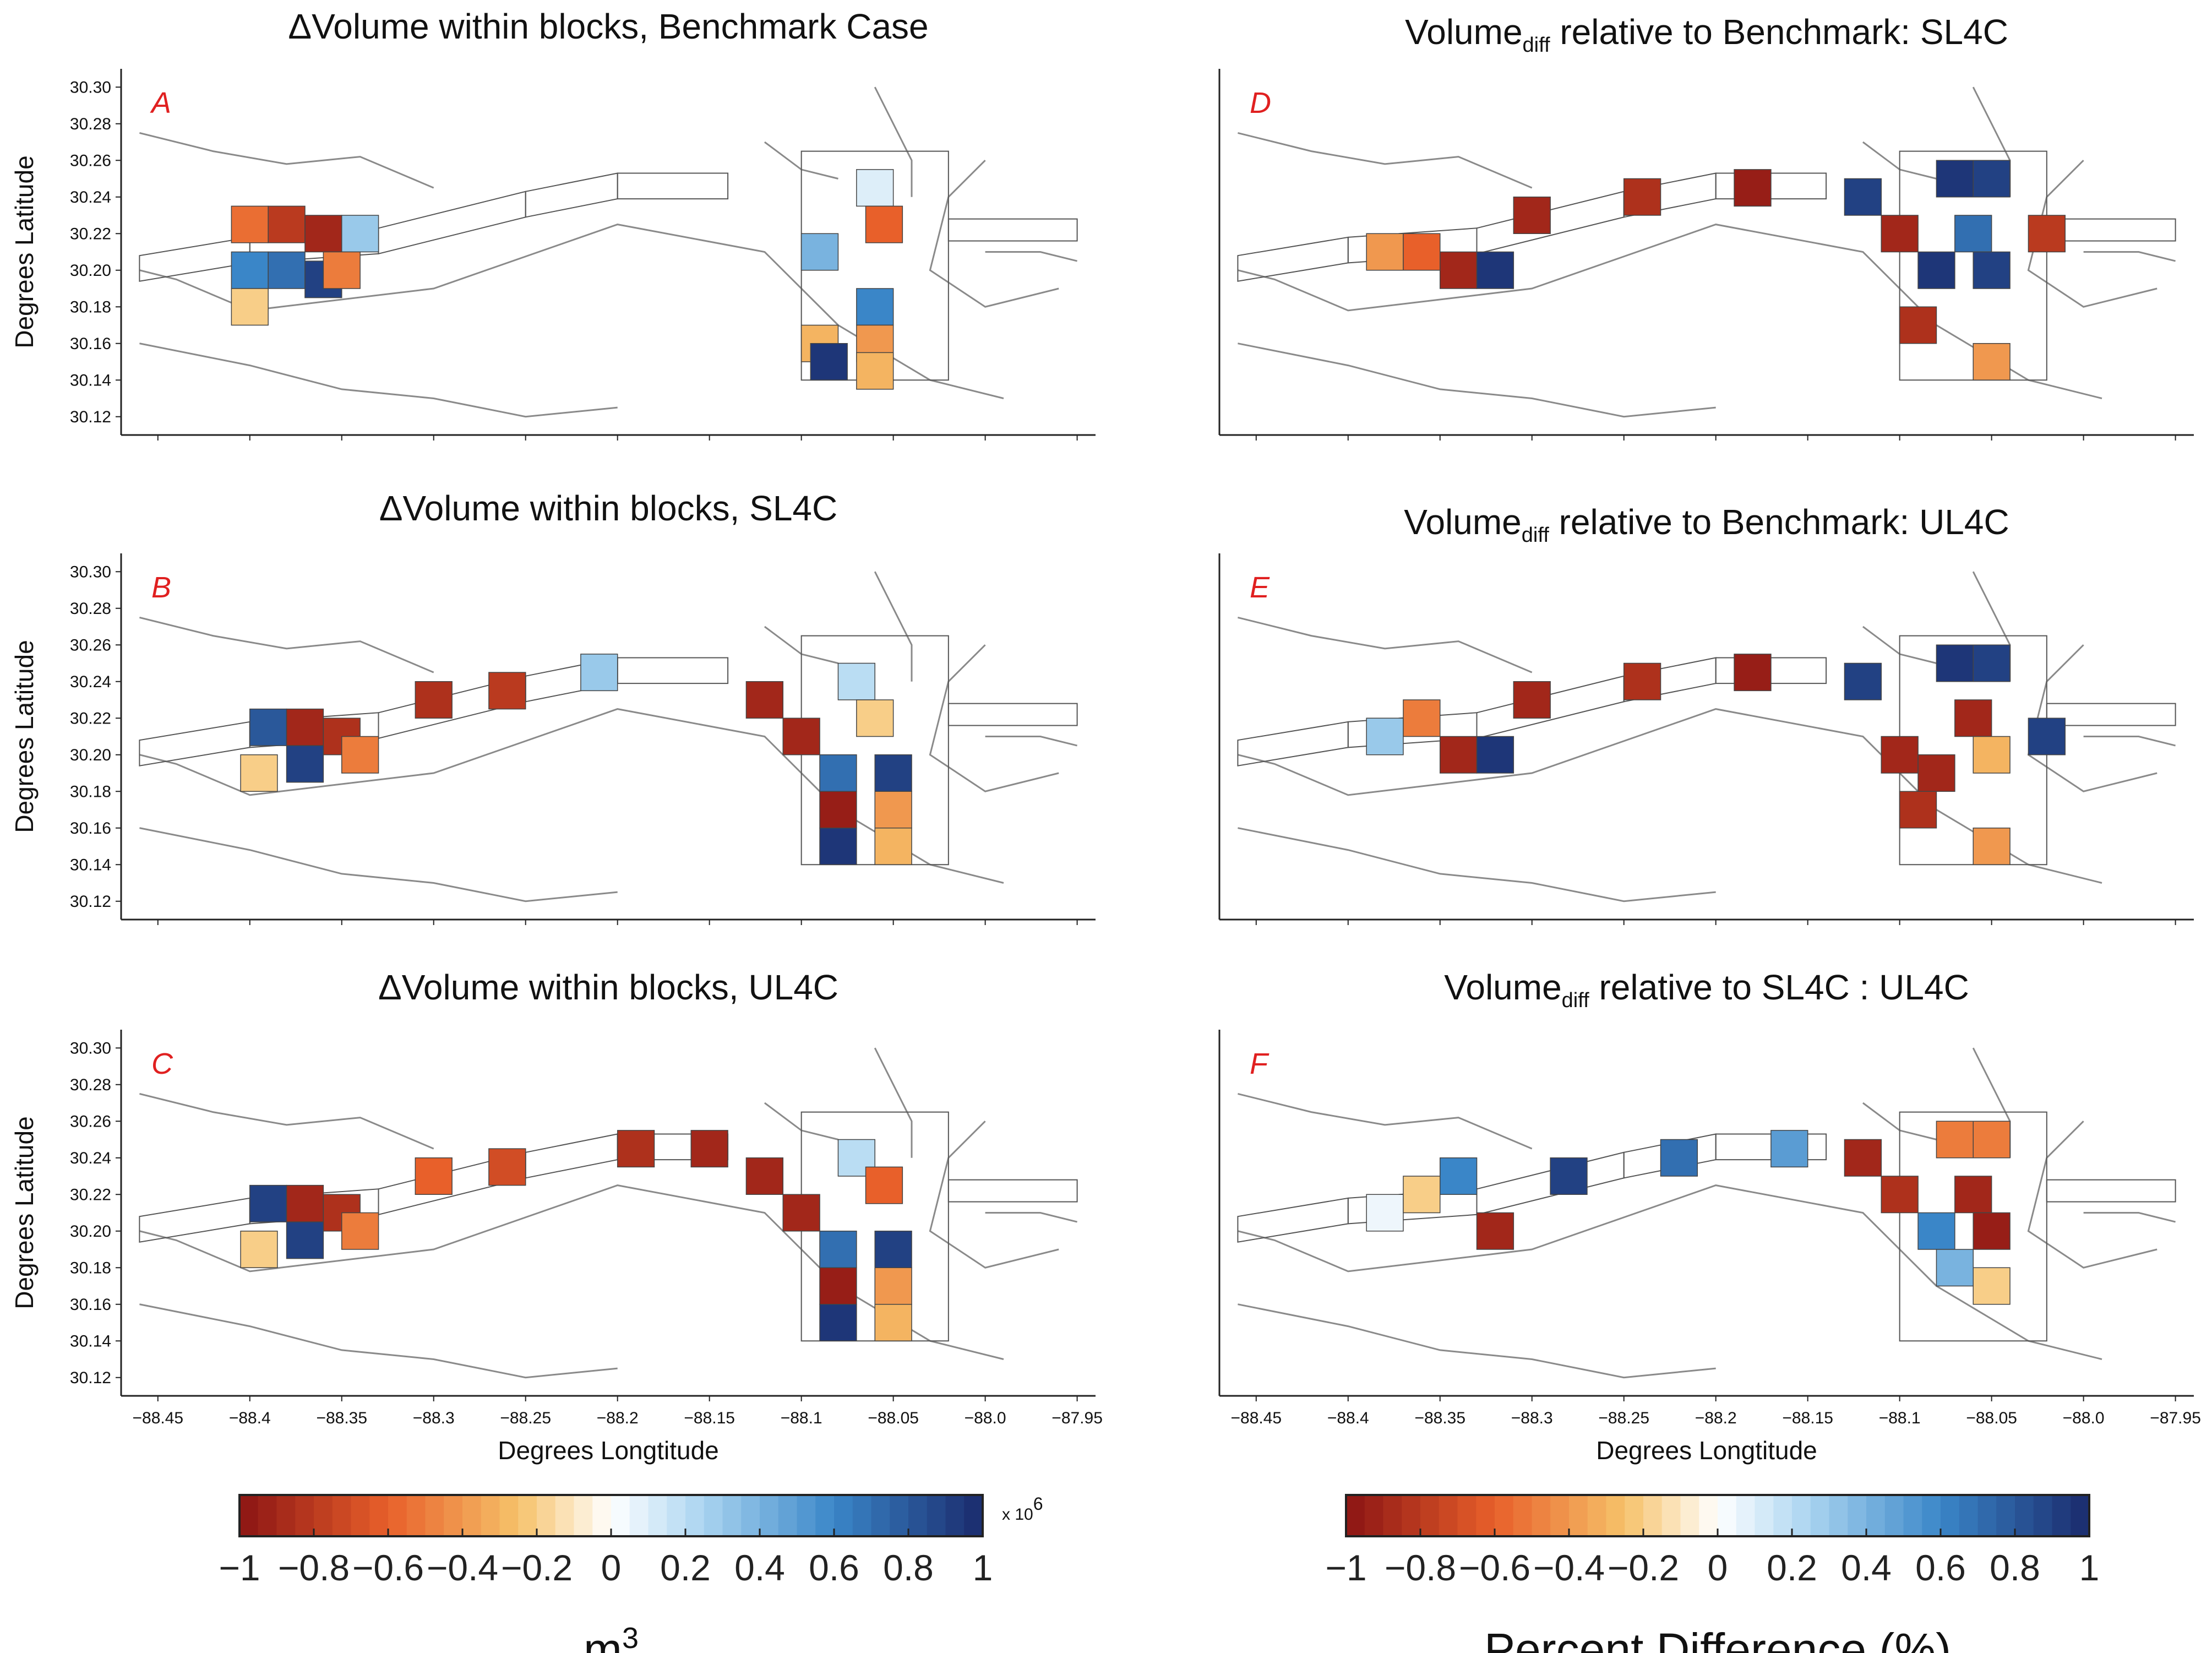  What do you see at coordinates (90, 609) in the screenshot?
I see `y-tick-label: 30.28` at bounding box center [90, 609].